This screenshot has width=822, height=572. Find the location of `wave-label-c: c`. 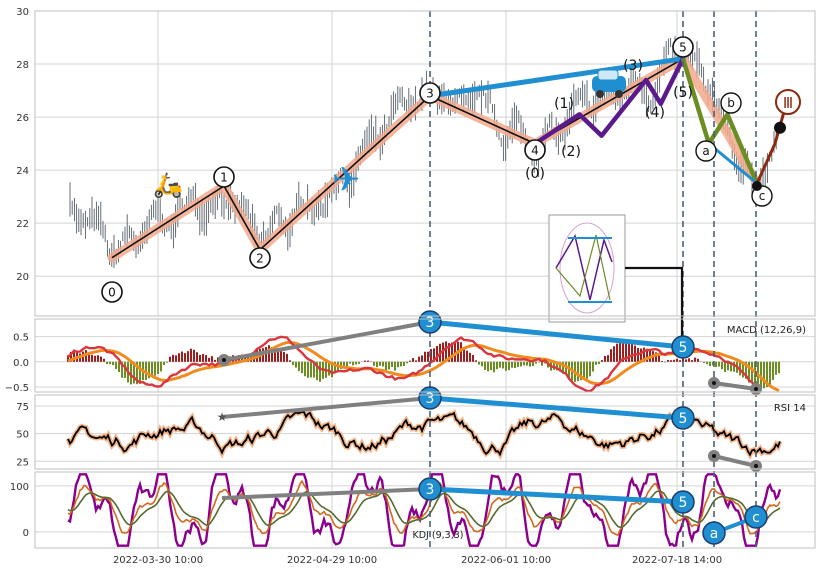

wave-label-c: c is located at coordinates (762, 196).